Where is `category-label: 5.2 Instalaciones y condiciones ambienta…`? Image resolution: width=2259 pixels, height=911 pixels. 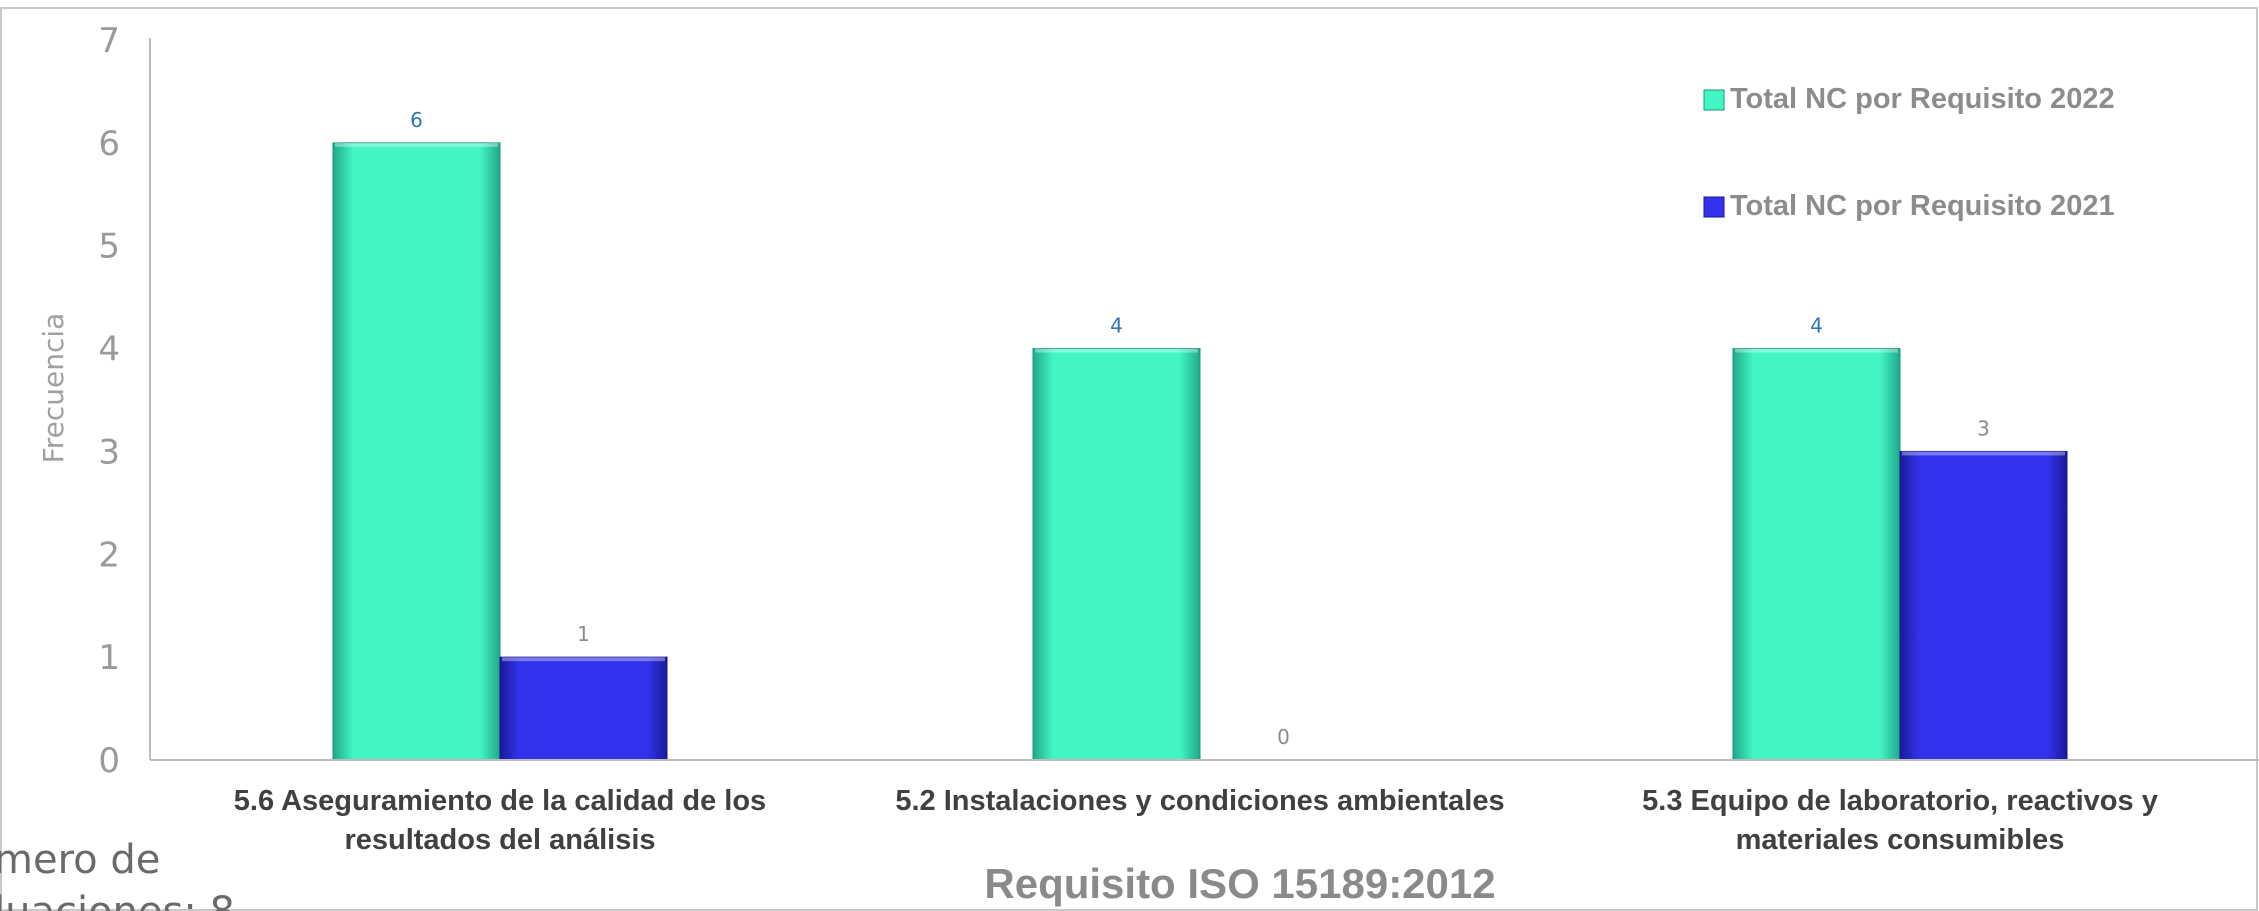 category-label: 5.2 Instalaciones y condiciones ambienta… is located at coordinates (1199, 801).